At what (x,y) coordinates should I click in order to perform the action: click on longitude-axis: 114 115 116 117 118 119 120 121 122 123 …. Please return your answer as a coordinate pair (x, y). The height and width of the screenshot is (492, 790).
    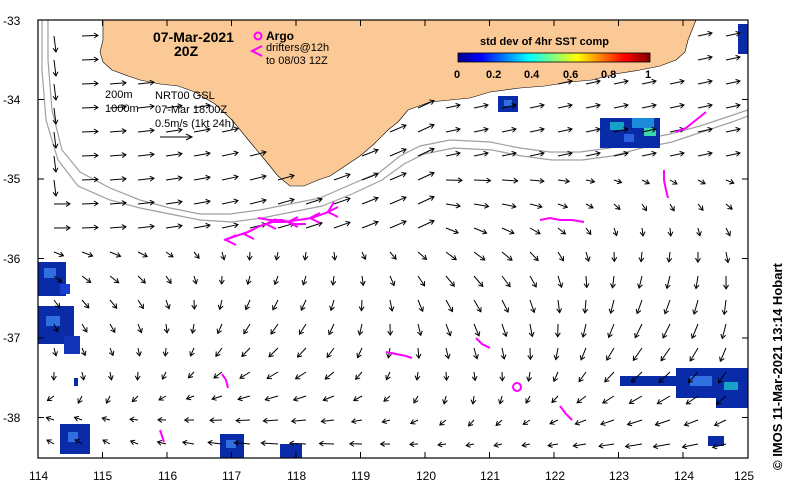
    Looking at the image, I should click on (391, 476).